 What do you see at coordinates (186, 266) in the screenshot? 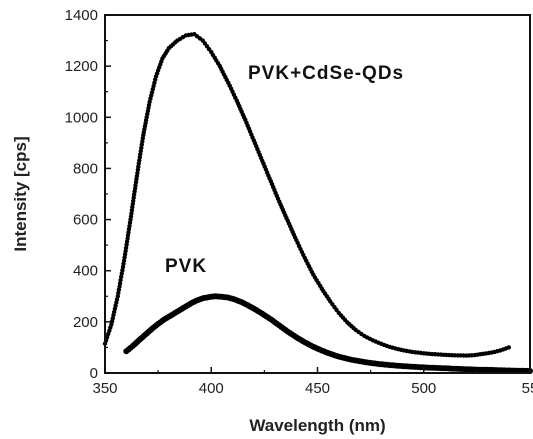
I see `annotation-pvk: PVK` at bounding box center [186, 266].